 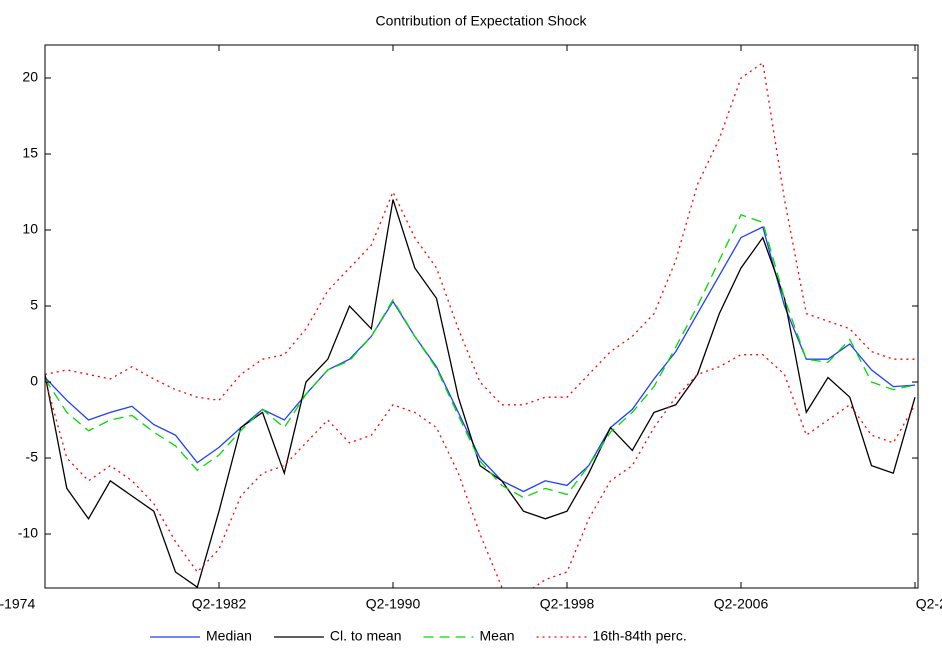 What do you see at coordinates (219, 604) in the screenshot?
I see `x-tick-label: Q2-1982` at bounding box center [219, 604].